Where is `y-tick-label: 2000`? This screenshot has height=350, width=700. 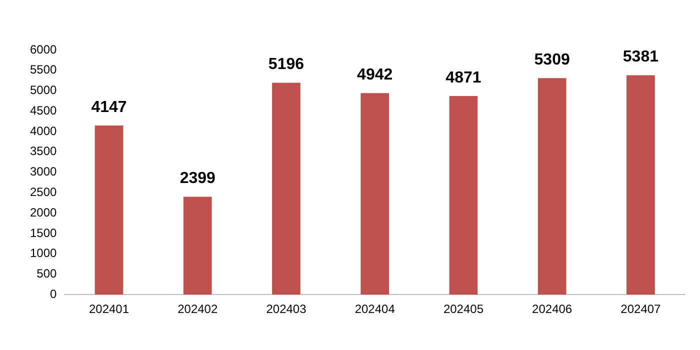
y-tick-label: 2000 is located at coordinates (44, 212).